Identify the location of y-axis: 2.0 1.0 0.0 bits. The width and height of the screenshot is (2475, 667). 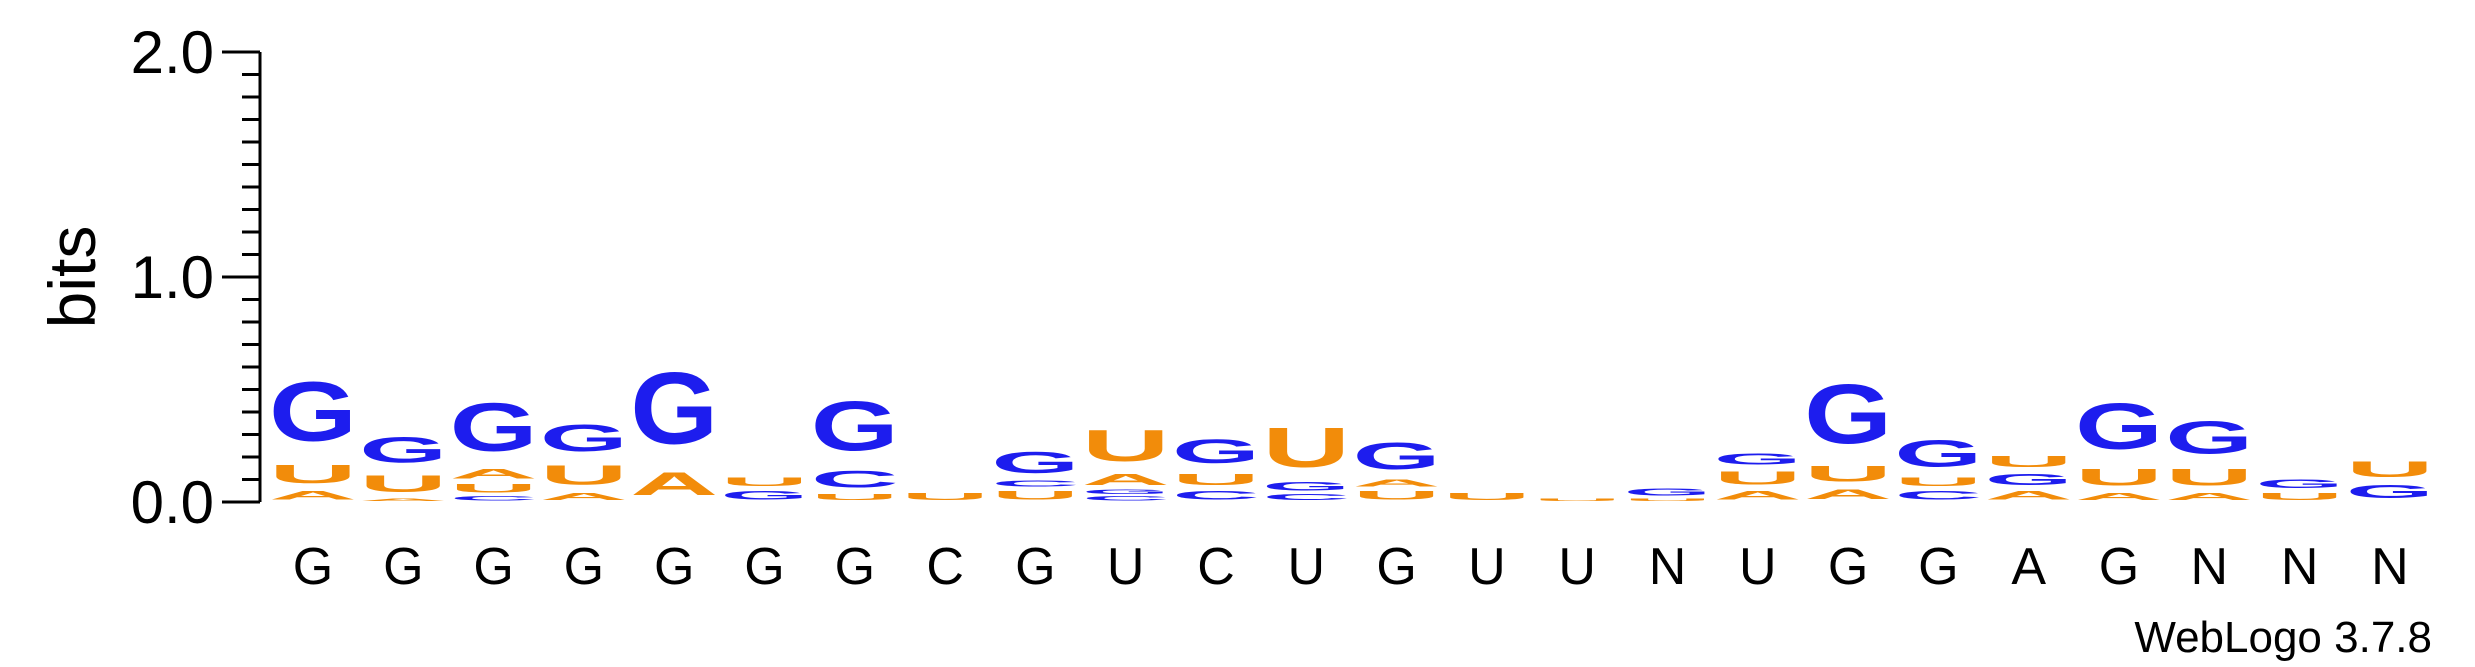
(148, 277).